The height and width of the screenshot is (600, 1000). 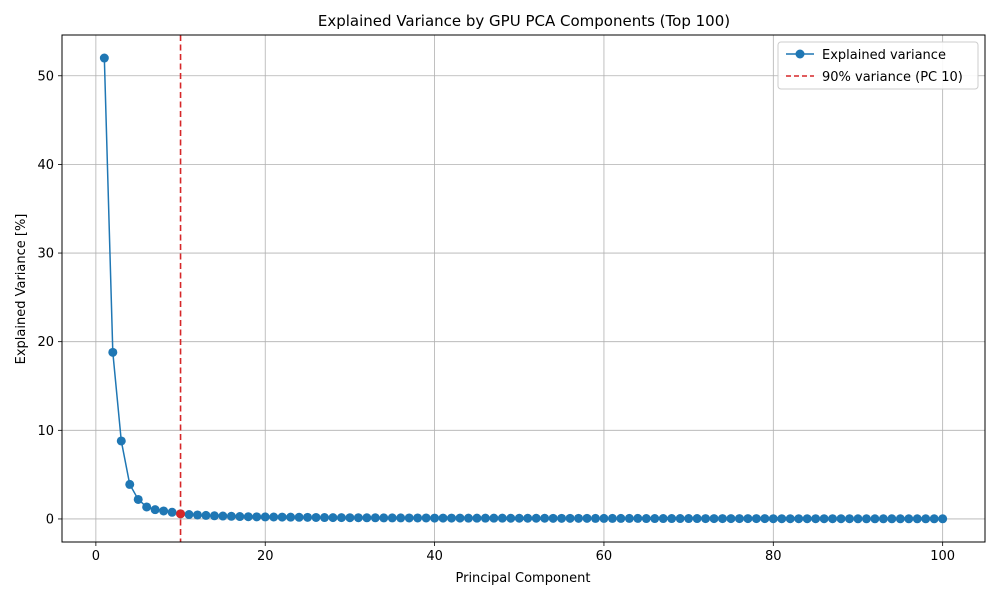 What do you see at coordinates (434, 556) in the screenshot?
I see `x-tick-label: 40` at bounding box center [434, 556].